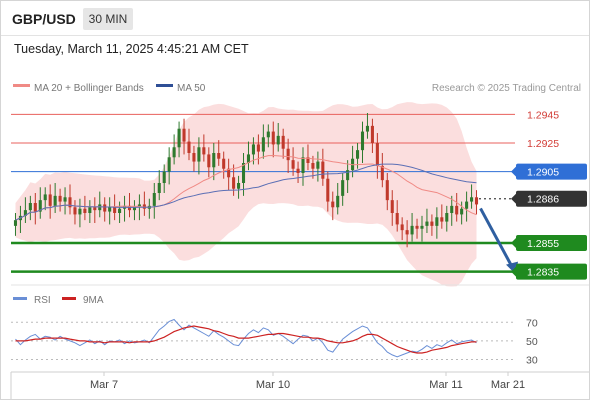  What do you see at coordinates (104, 385) in the screenshot?
I see `time-axis-label: Mar 7` at bounding box center [104, 385].